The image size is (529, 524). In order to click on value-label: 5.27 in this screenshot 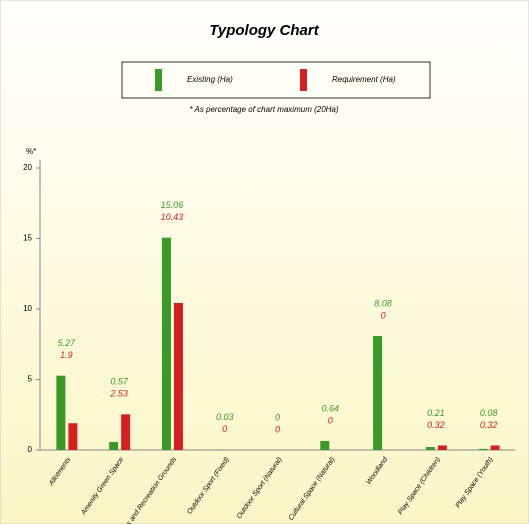, I will do `click(67, 343)`.